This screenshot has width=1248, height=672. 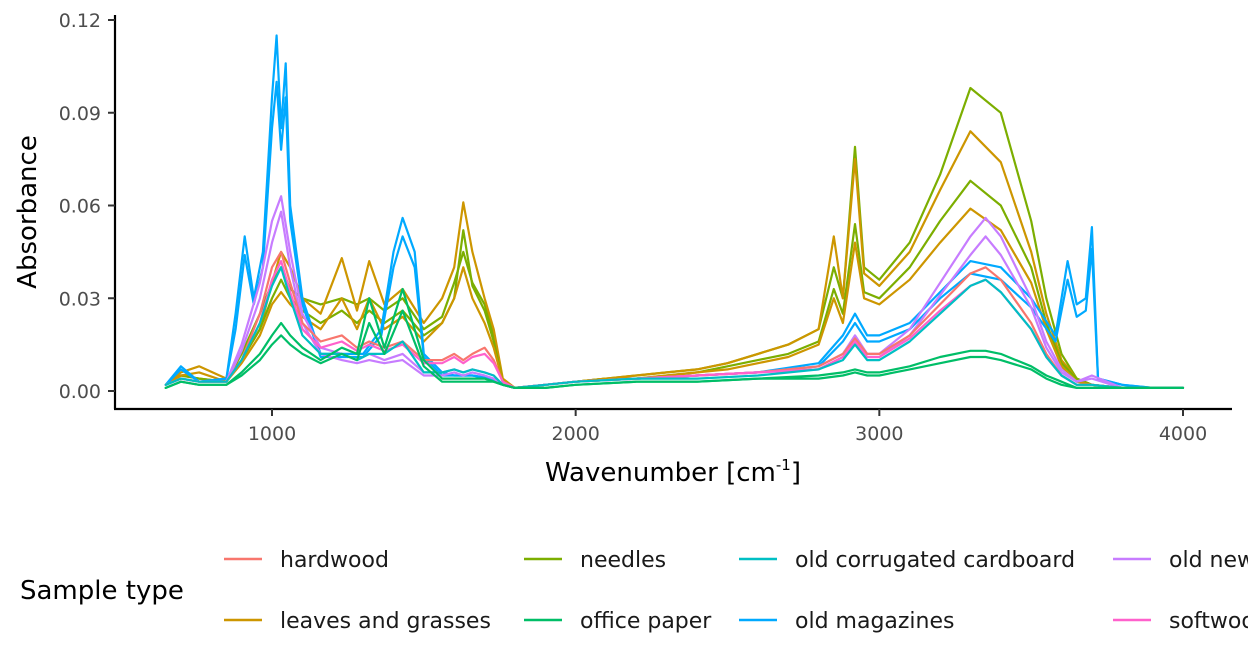 I want to click on legend-label-old-corrugated-cardboard: old corrugated cardboard, so click(x=935, y=560).